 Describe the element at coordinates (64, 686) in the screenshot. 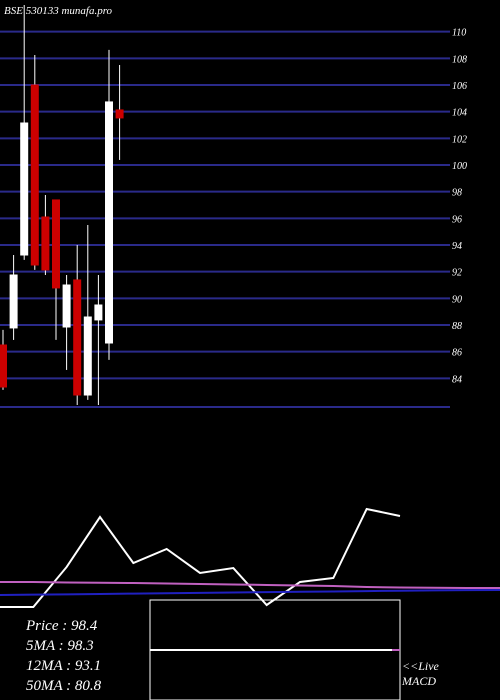

I see `legend-text: 50MA : 80.8` at that location.